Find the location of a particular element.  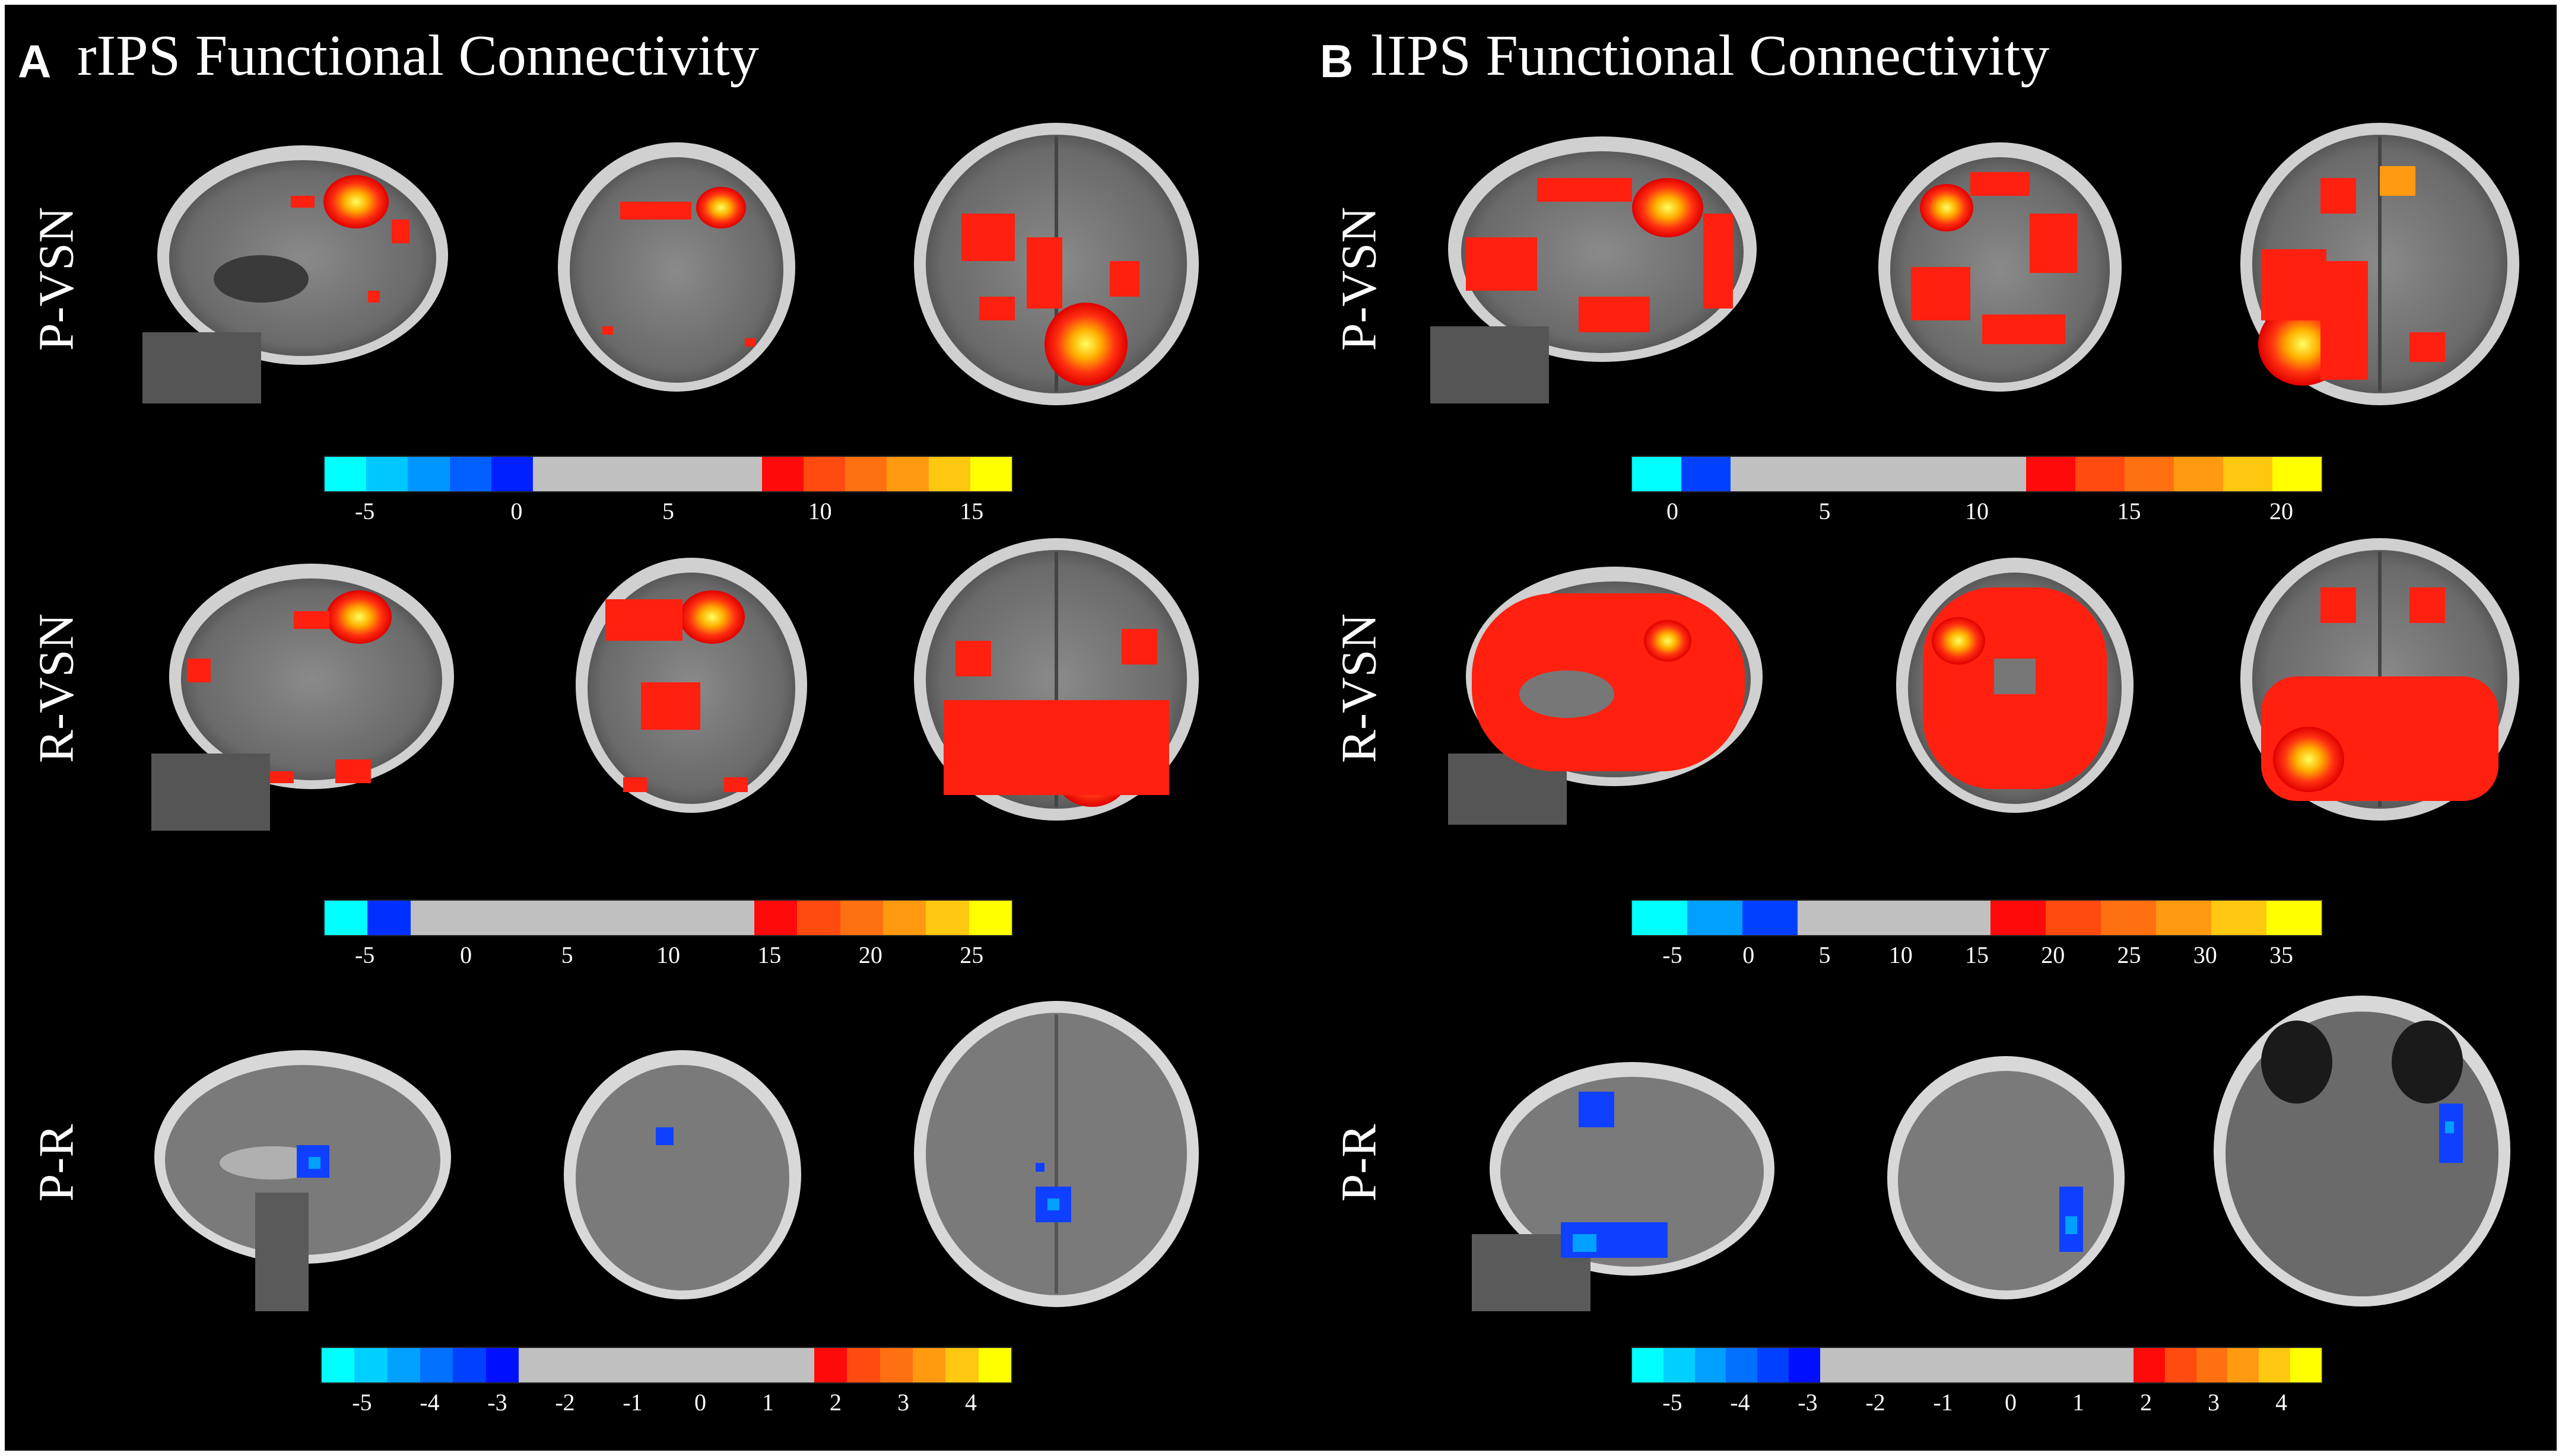

axial-slice-a-rvsn is located at coordinates (1056, 679).